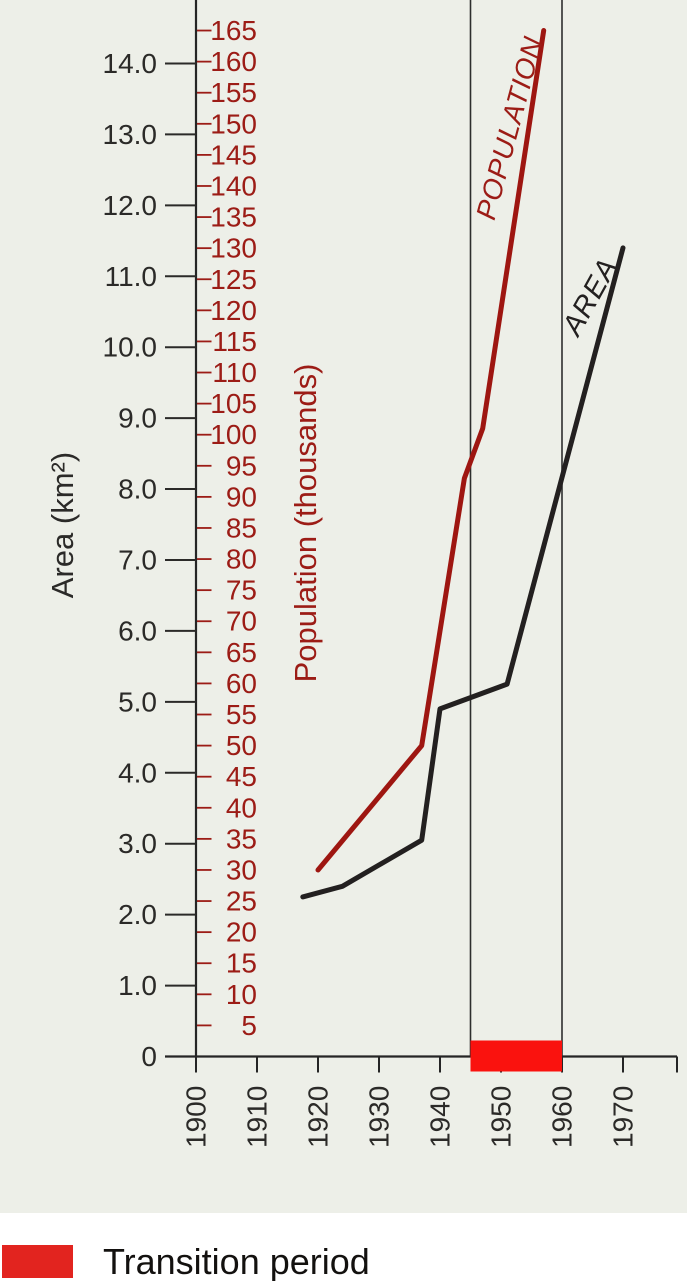  Describe the element at coordinates (623, 1117) in the screenshot. I see `svg-text: 1970` at that location.